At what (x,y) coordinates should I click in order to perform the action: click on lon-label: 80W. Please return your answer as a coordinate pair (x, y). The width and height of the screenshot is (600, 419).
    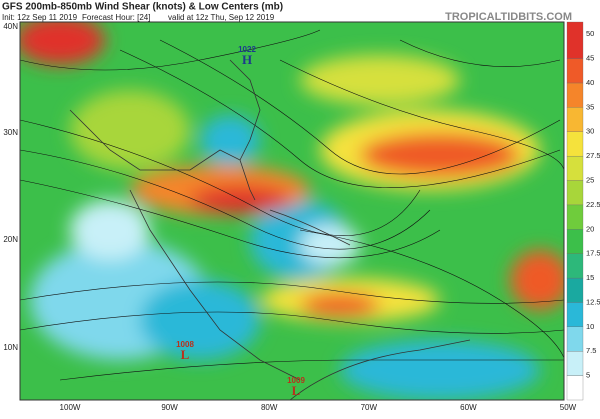
    Looking at the image, I should click on (269, 407).